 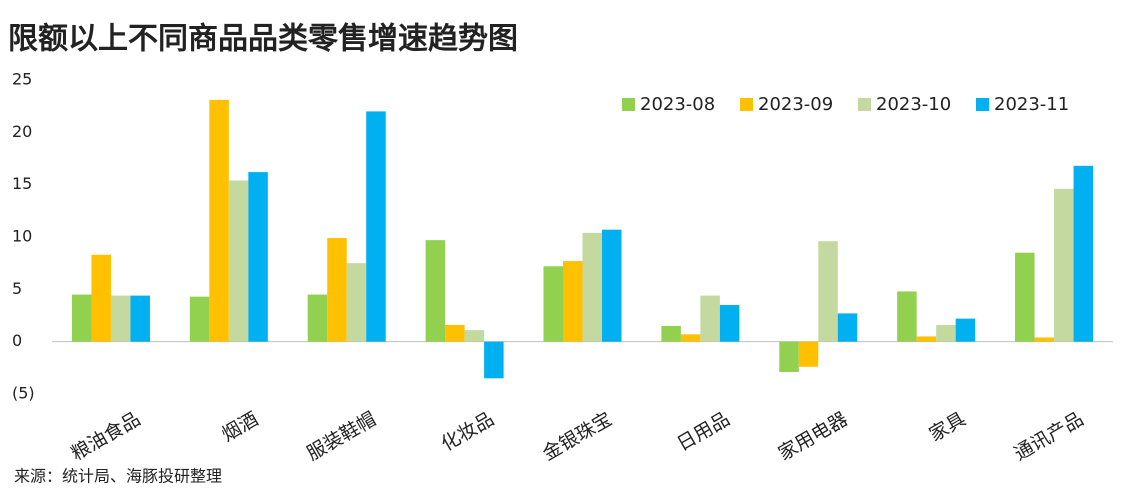 What do you see at coordinates (22, 131) in the screenshot?
I see `y-tick-label: 20` at bounding box center [22, 131].